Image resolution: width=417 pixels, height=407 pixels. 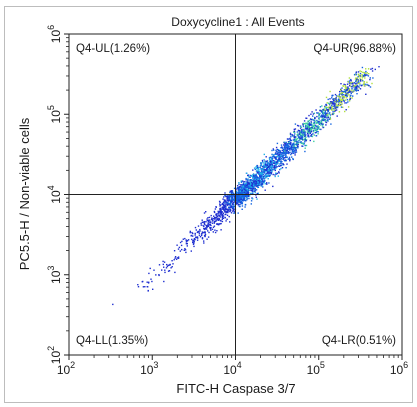 I want to click on y-tick-base: 10, so click(x=56, y=197).